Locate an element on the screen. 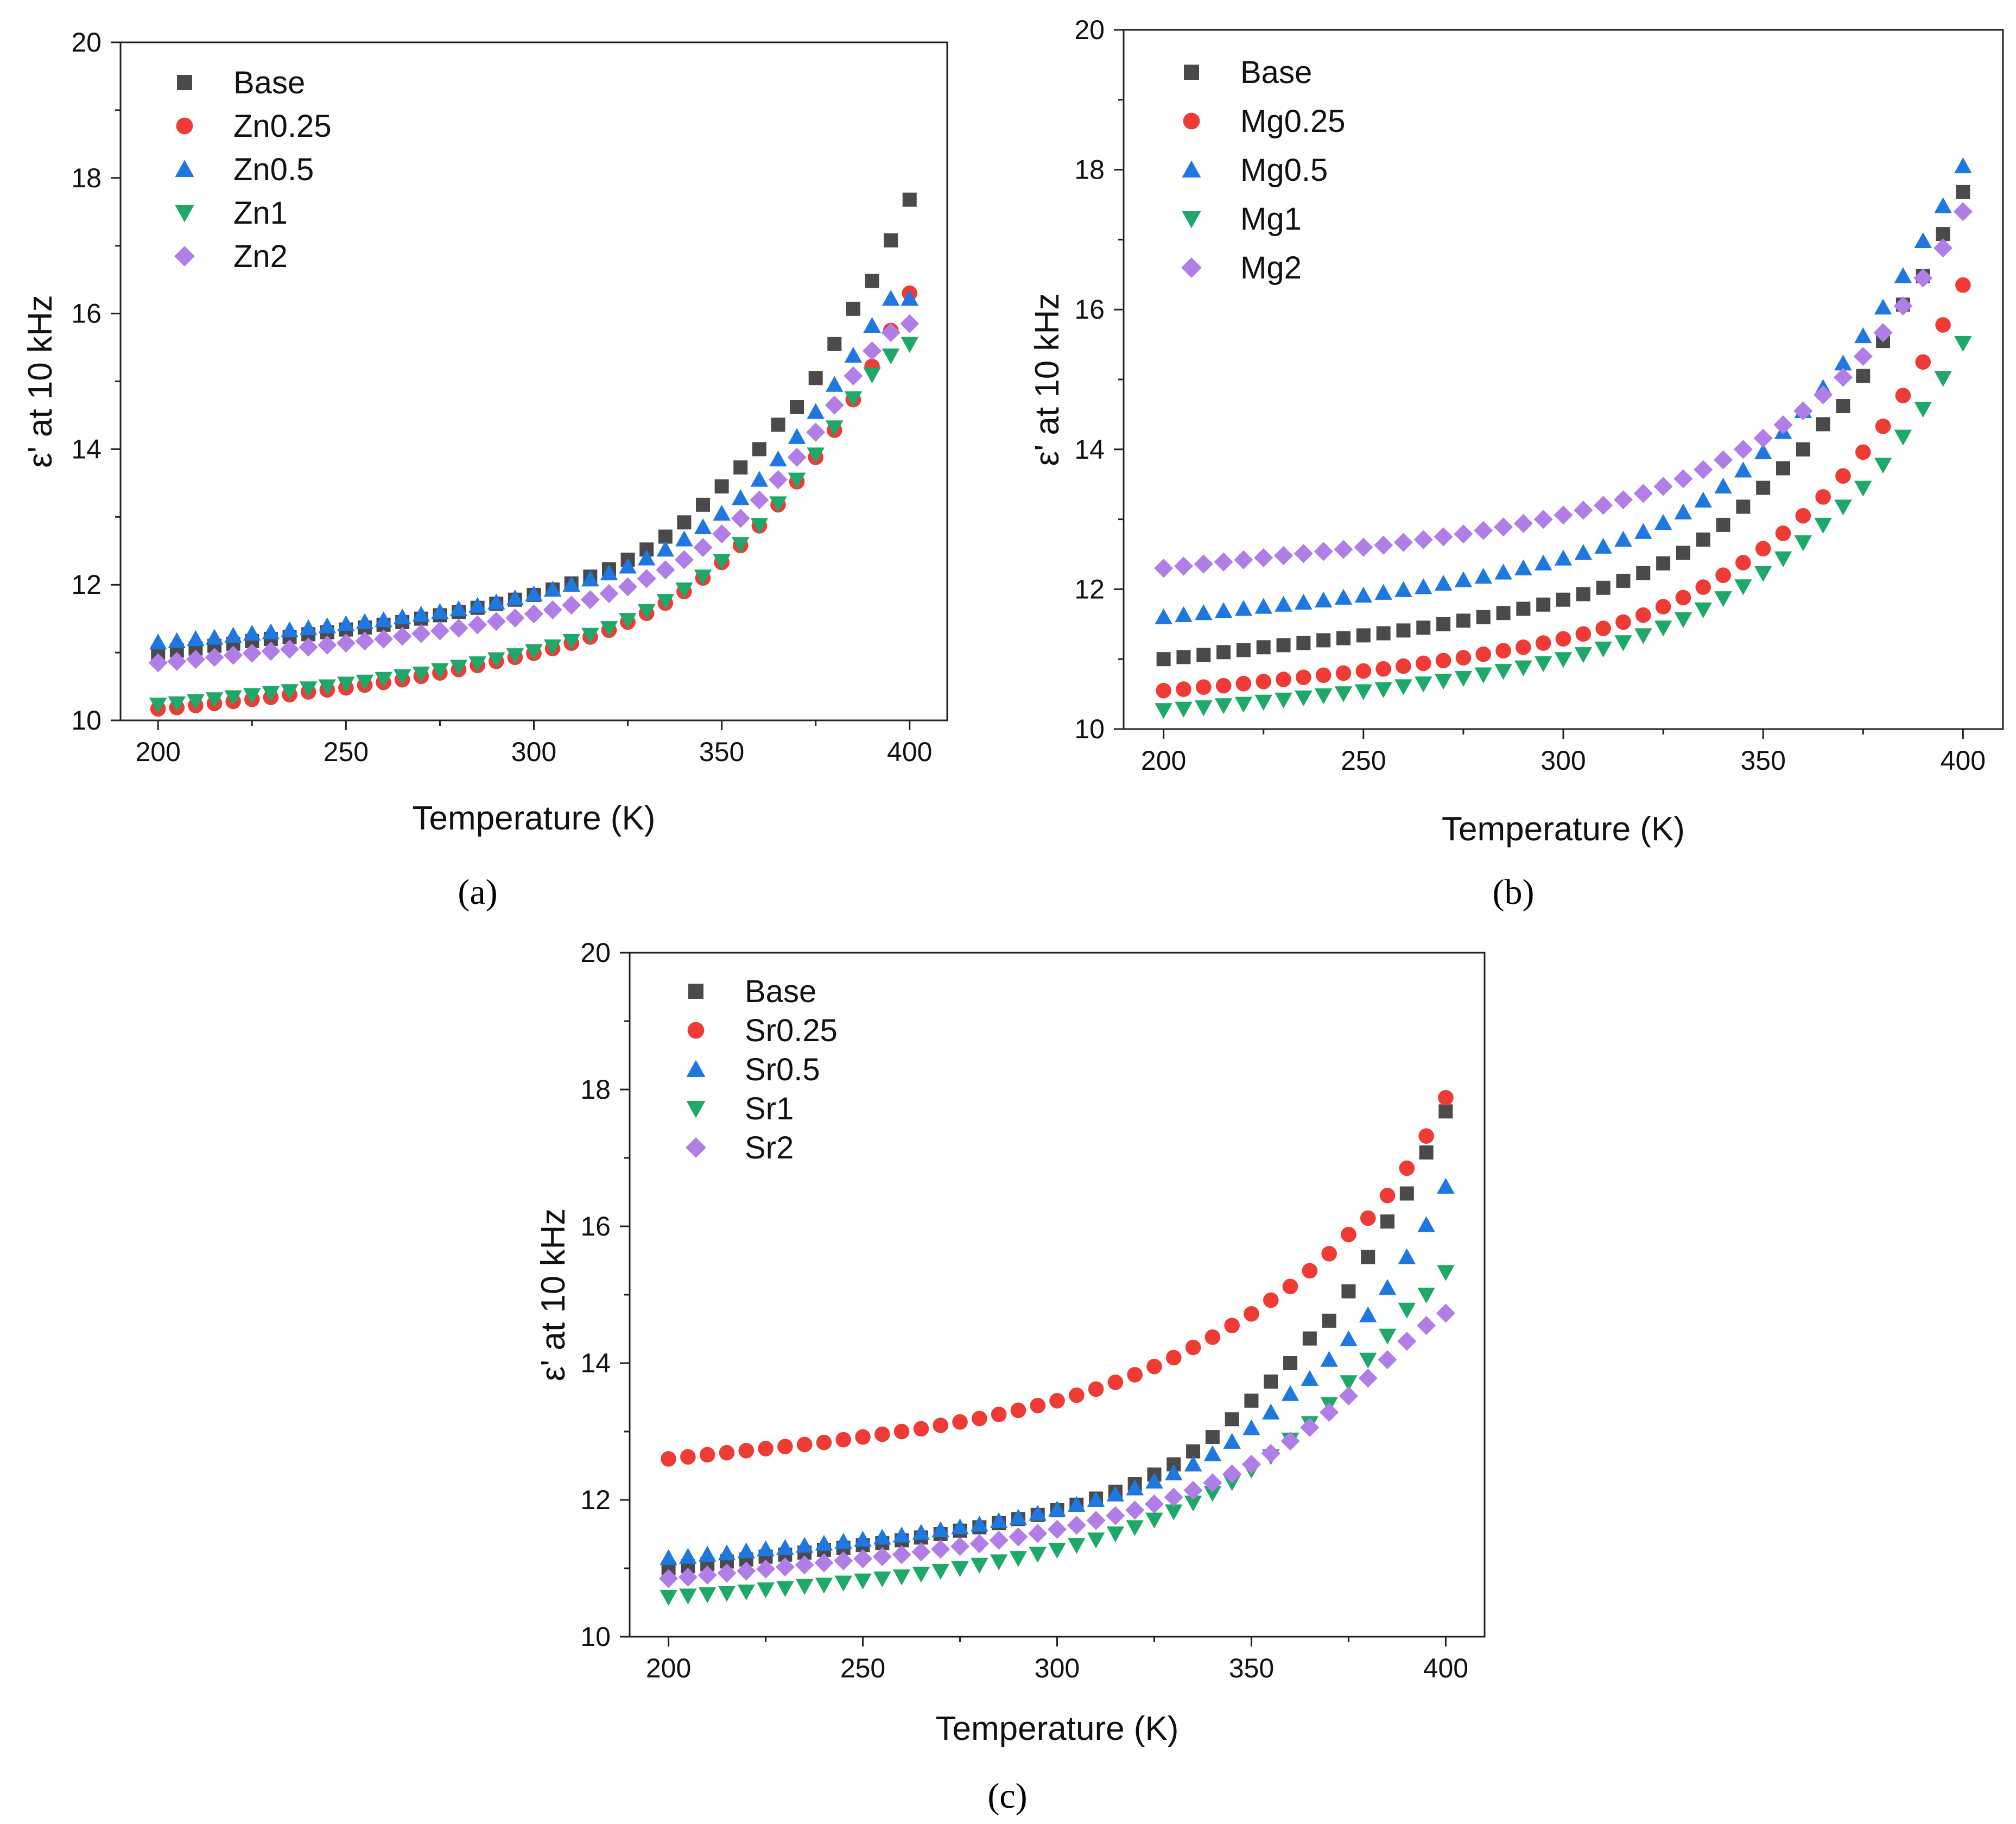 The height and width of the screenshot is (1824, 2016). legend-label: Base is located at coordinates (780, 991).